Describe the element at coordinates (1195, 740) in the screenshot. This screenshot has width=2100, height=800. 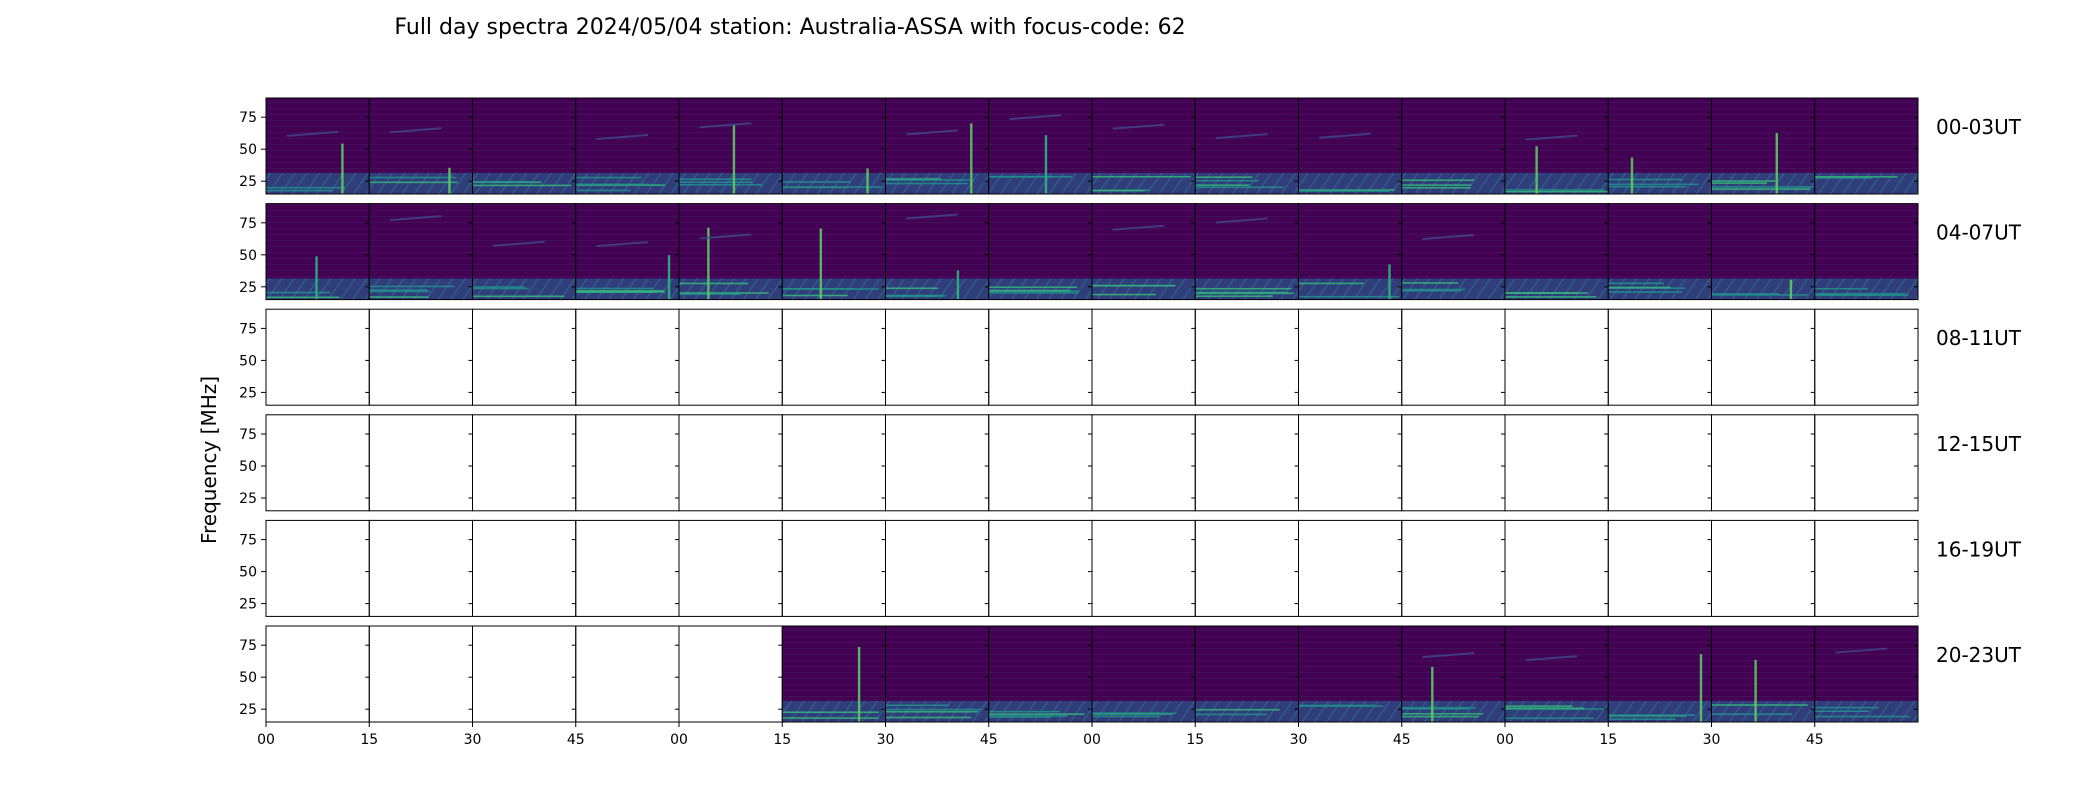
I see `x-tick-label: 15` at that location.